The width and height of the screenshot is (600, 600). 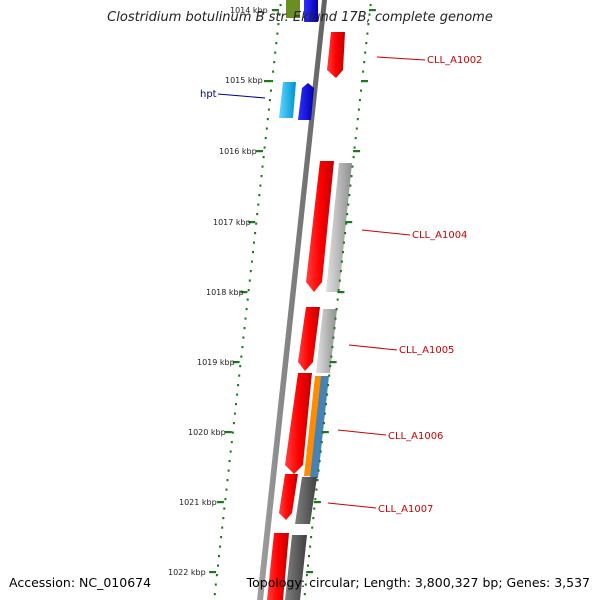 What do you see at coordinates (247, 300) in the screenshot?
I see `gc-content-track-left` at bounding box center [247, 300].